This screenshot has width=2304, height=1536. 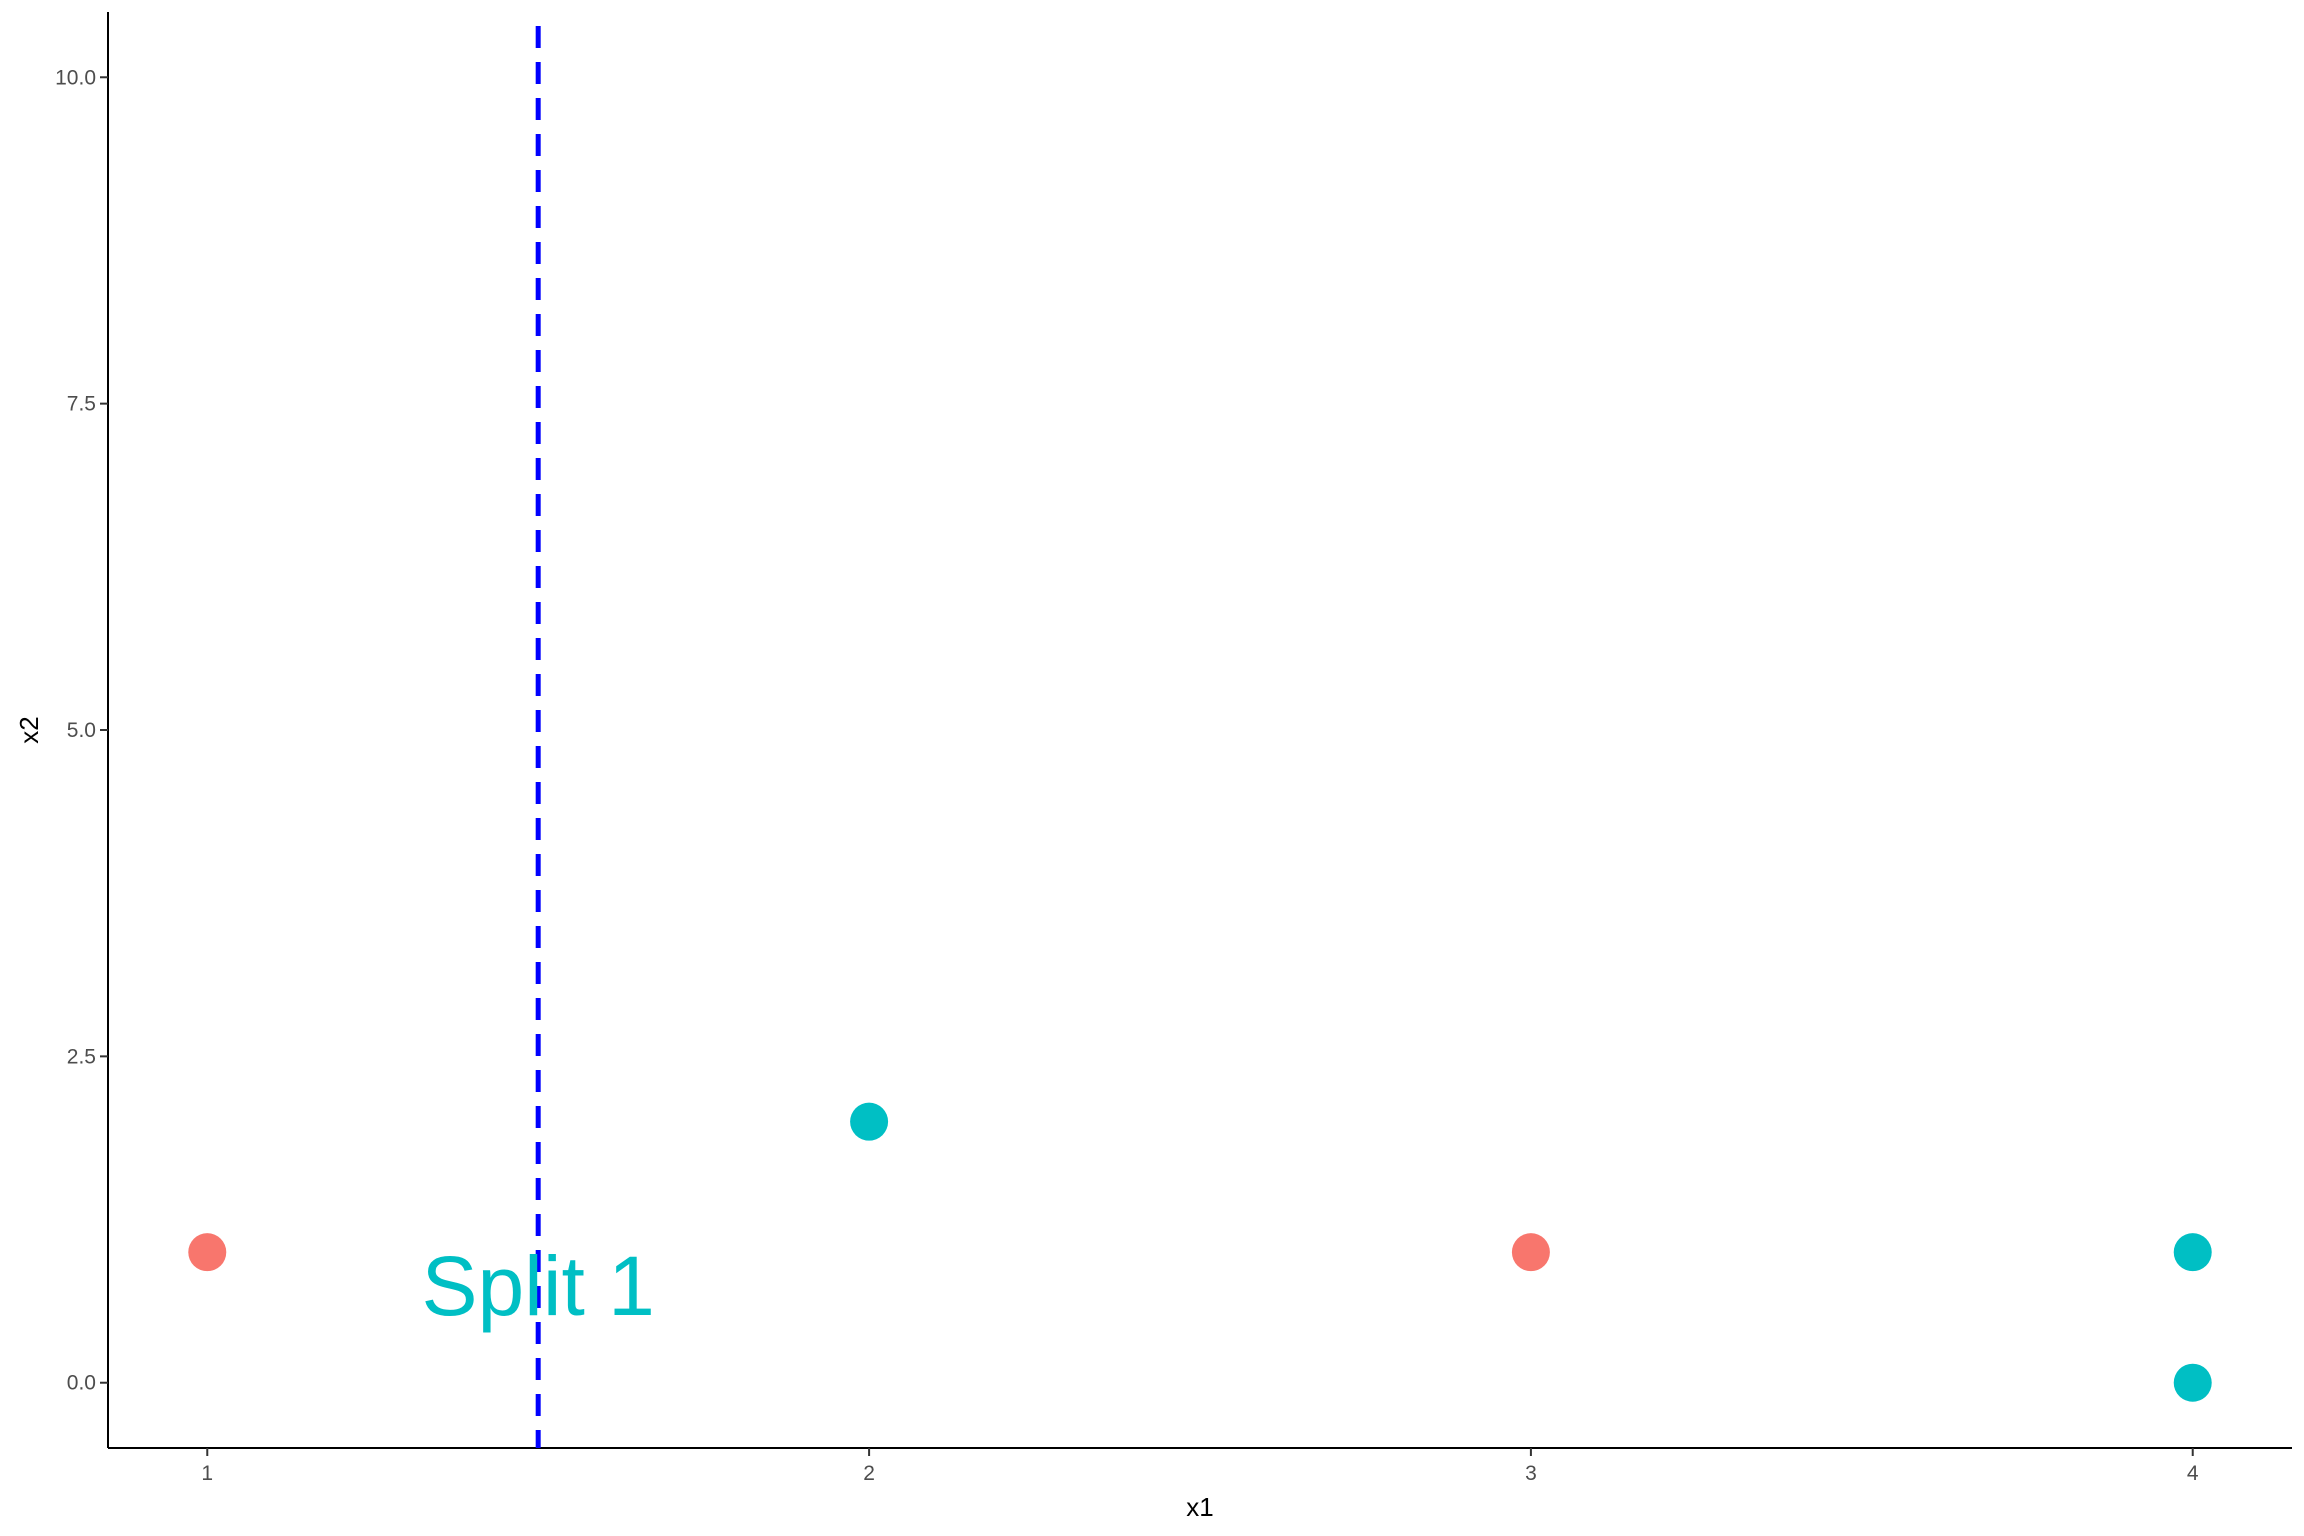 What do you see at coordinates (75, 77) in the screenshot?
I see `y-tick-label: 10.0` at bounding box center [75, 77].